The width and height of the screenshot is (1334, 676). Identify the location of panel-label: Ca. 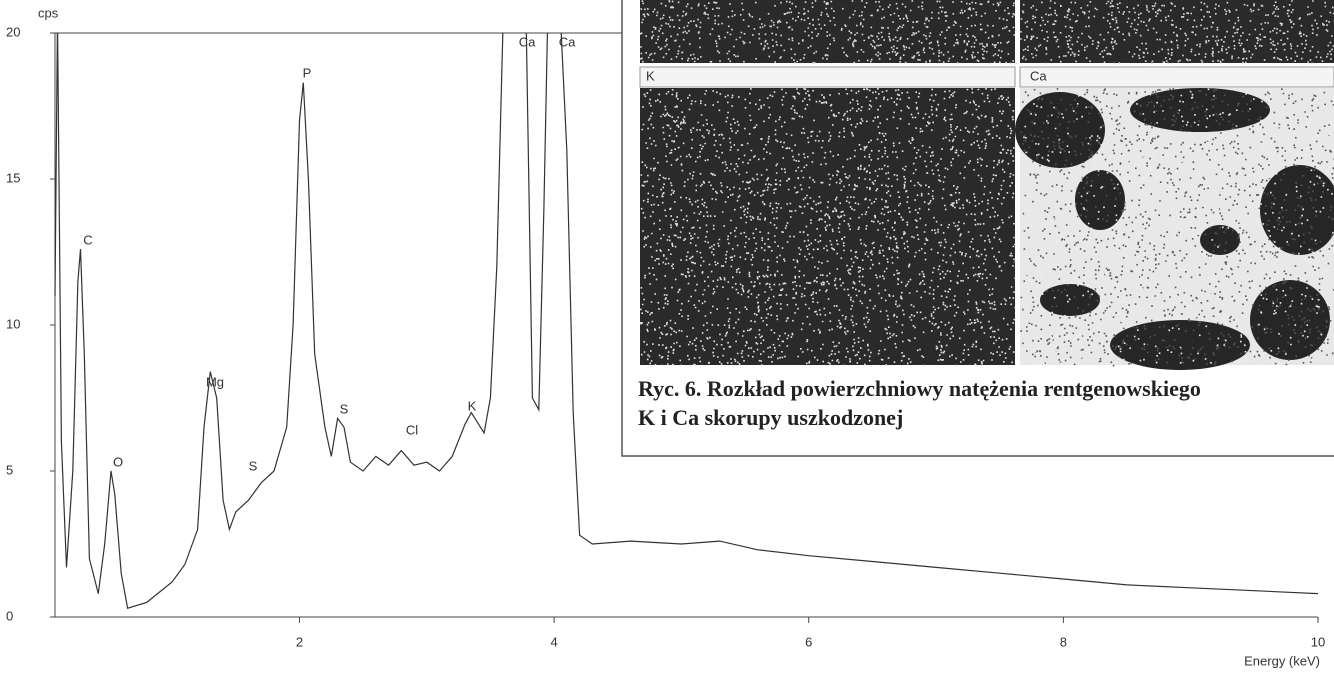
(1038, 75).